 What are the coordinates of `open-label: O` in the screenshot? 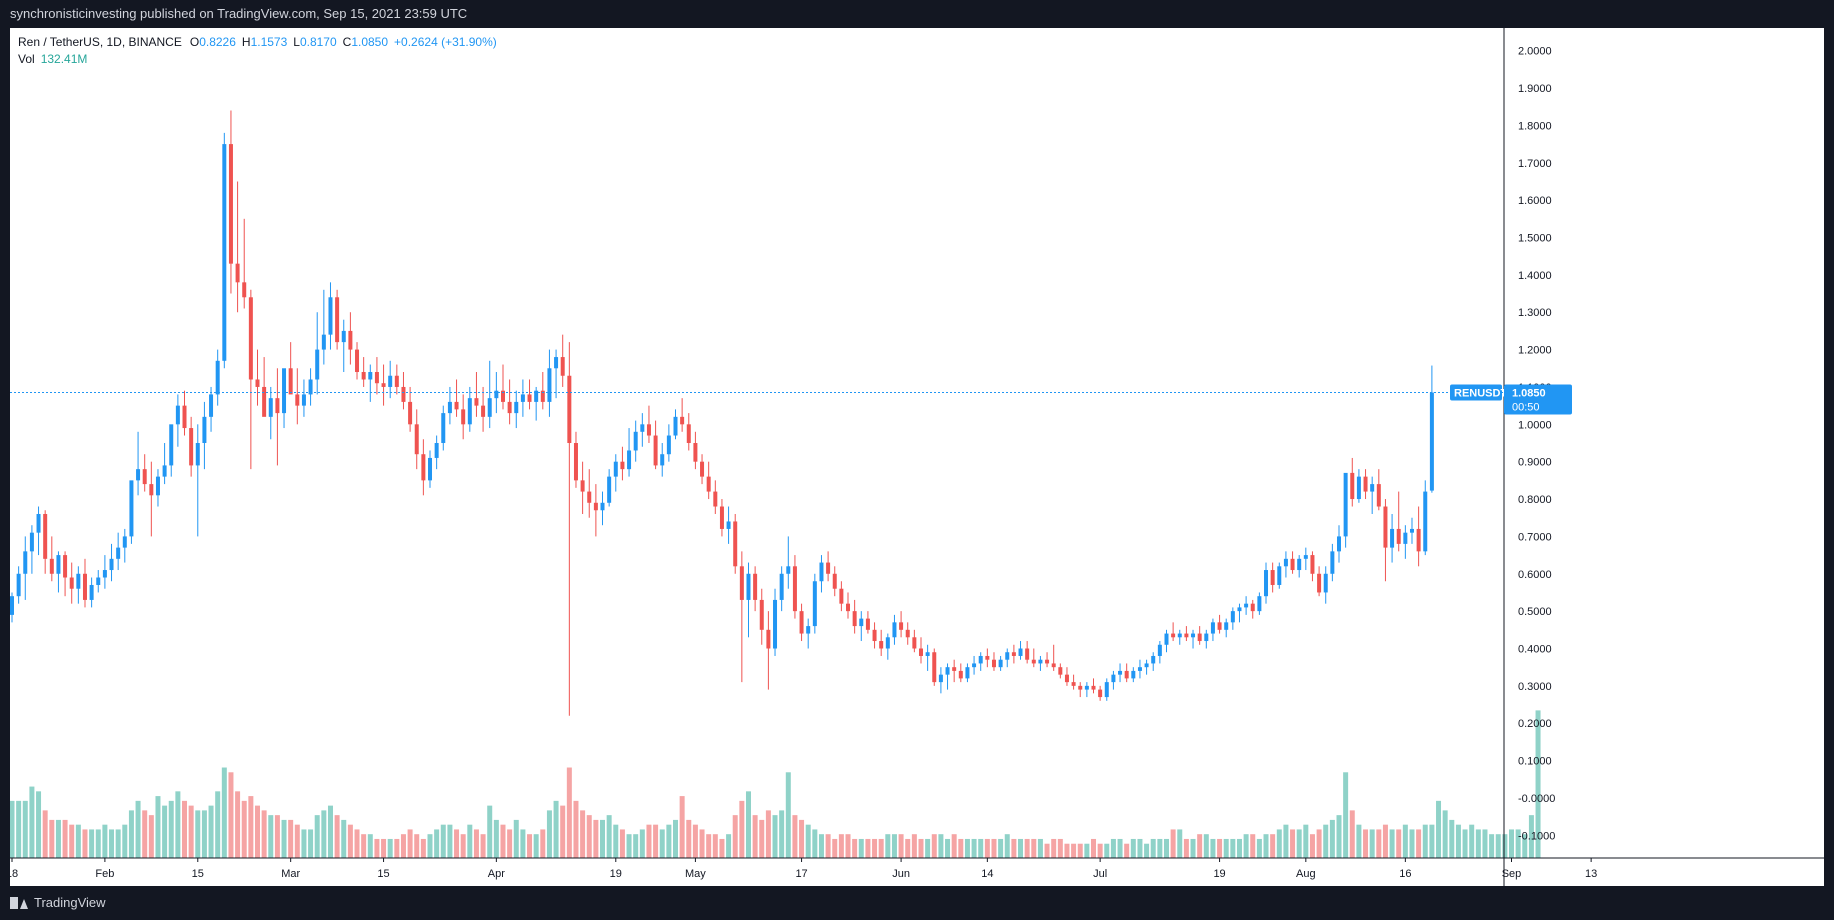 It's located at (194, 42).